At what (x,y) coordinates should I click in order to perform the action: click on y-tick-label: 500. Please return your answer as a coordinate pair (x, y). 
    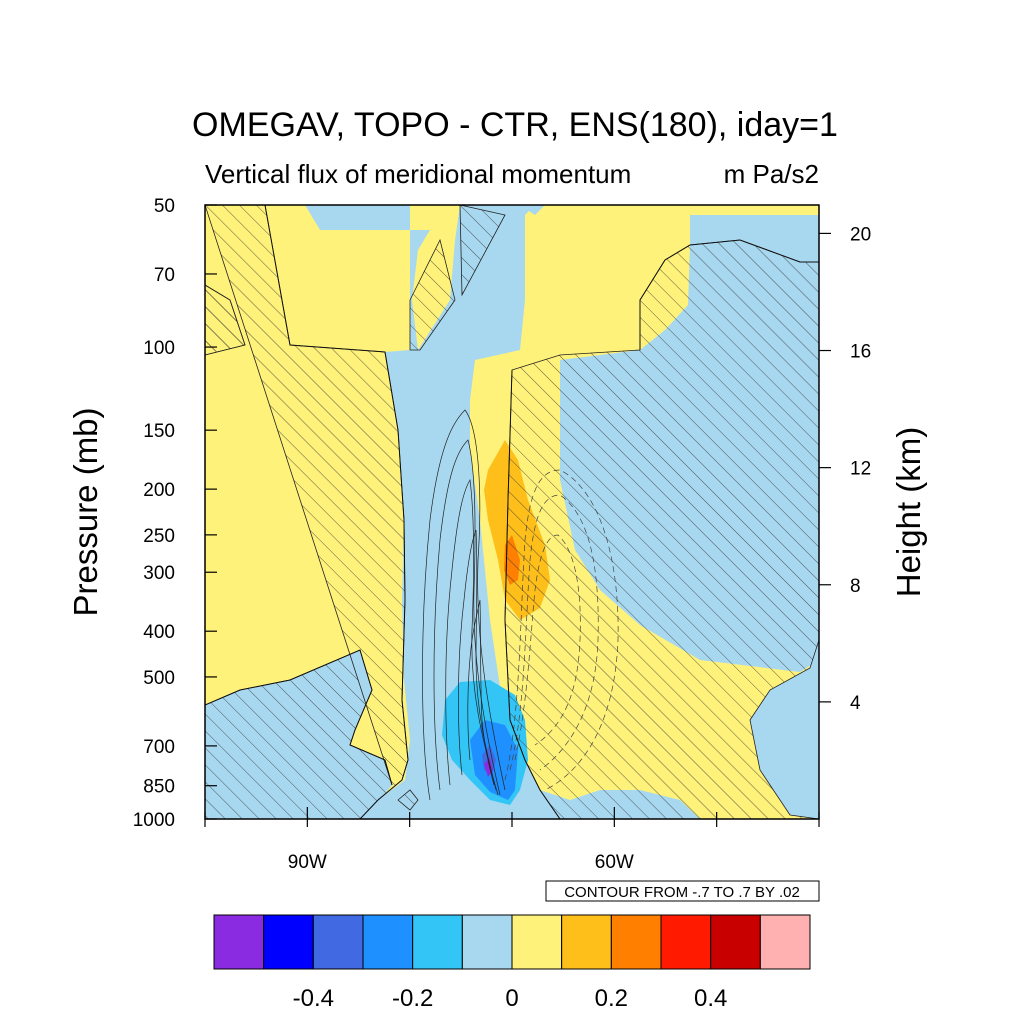
    Looking at the image, I should click on (159, 678).